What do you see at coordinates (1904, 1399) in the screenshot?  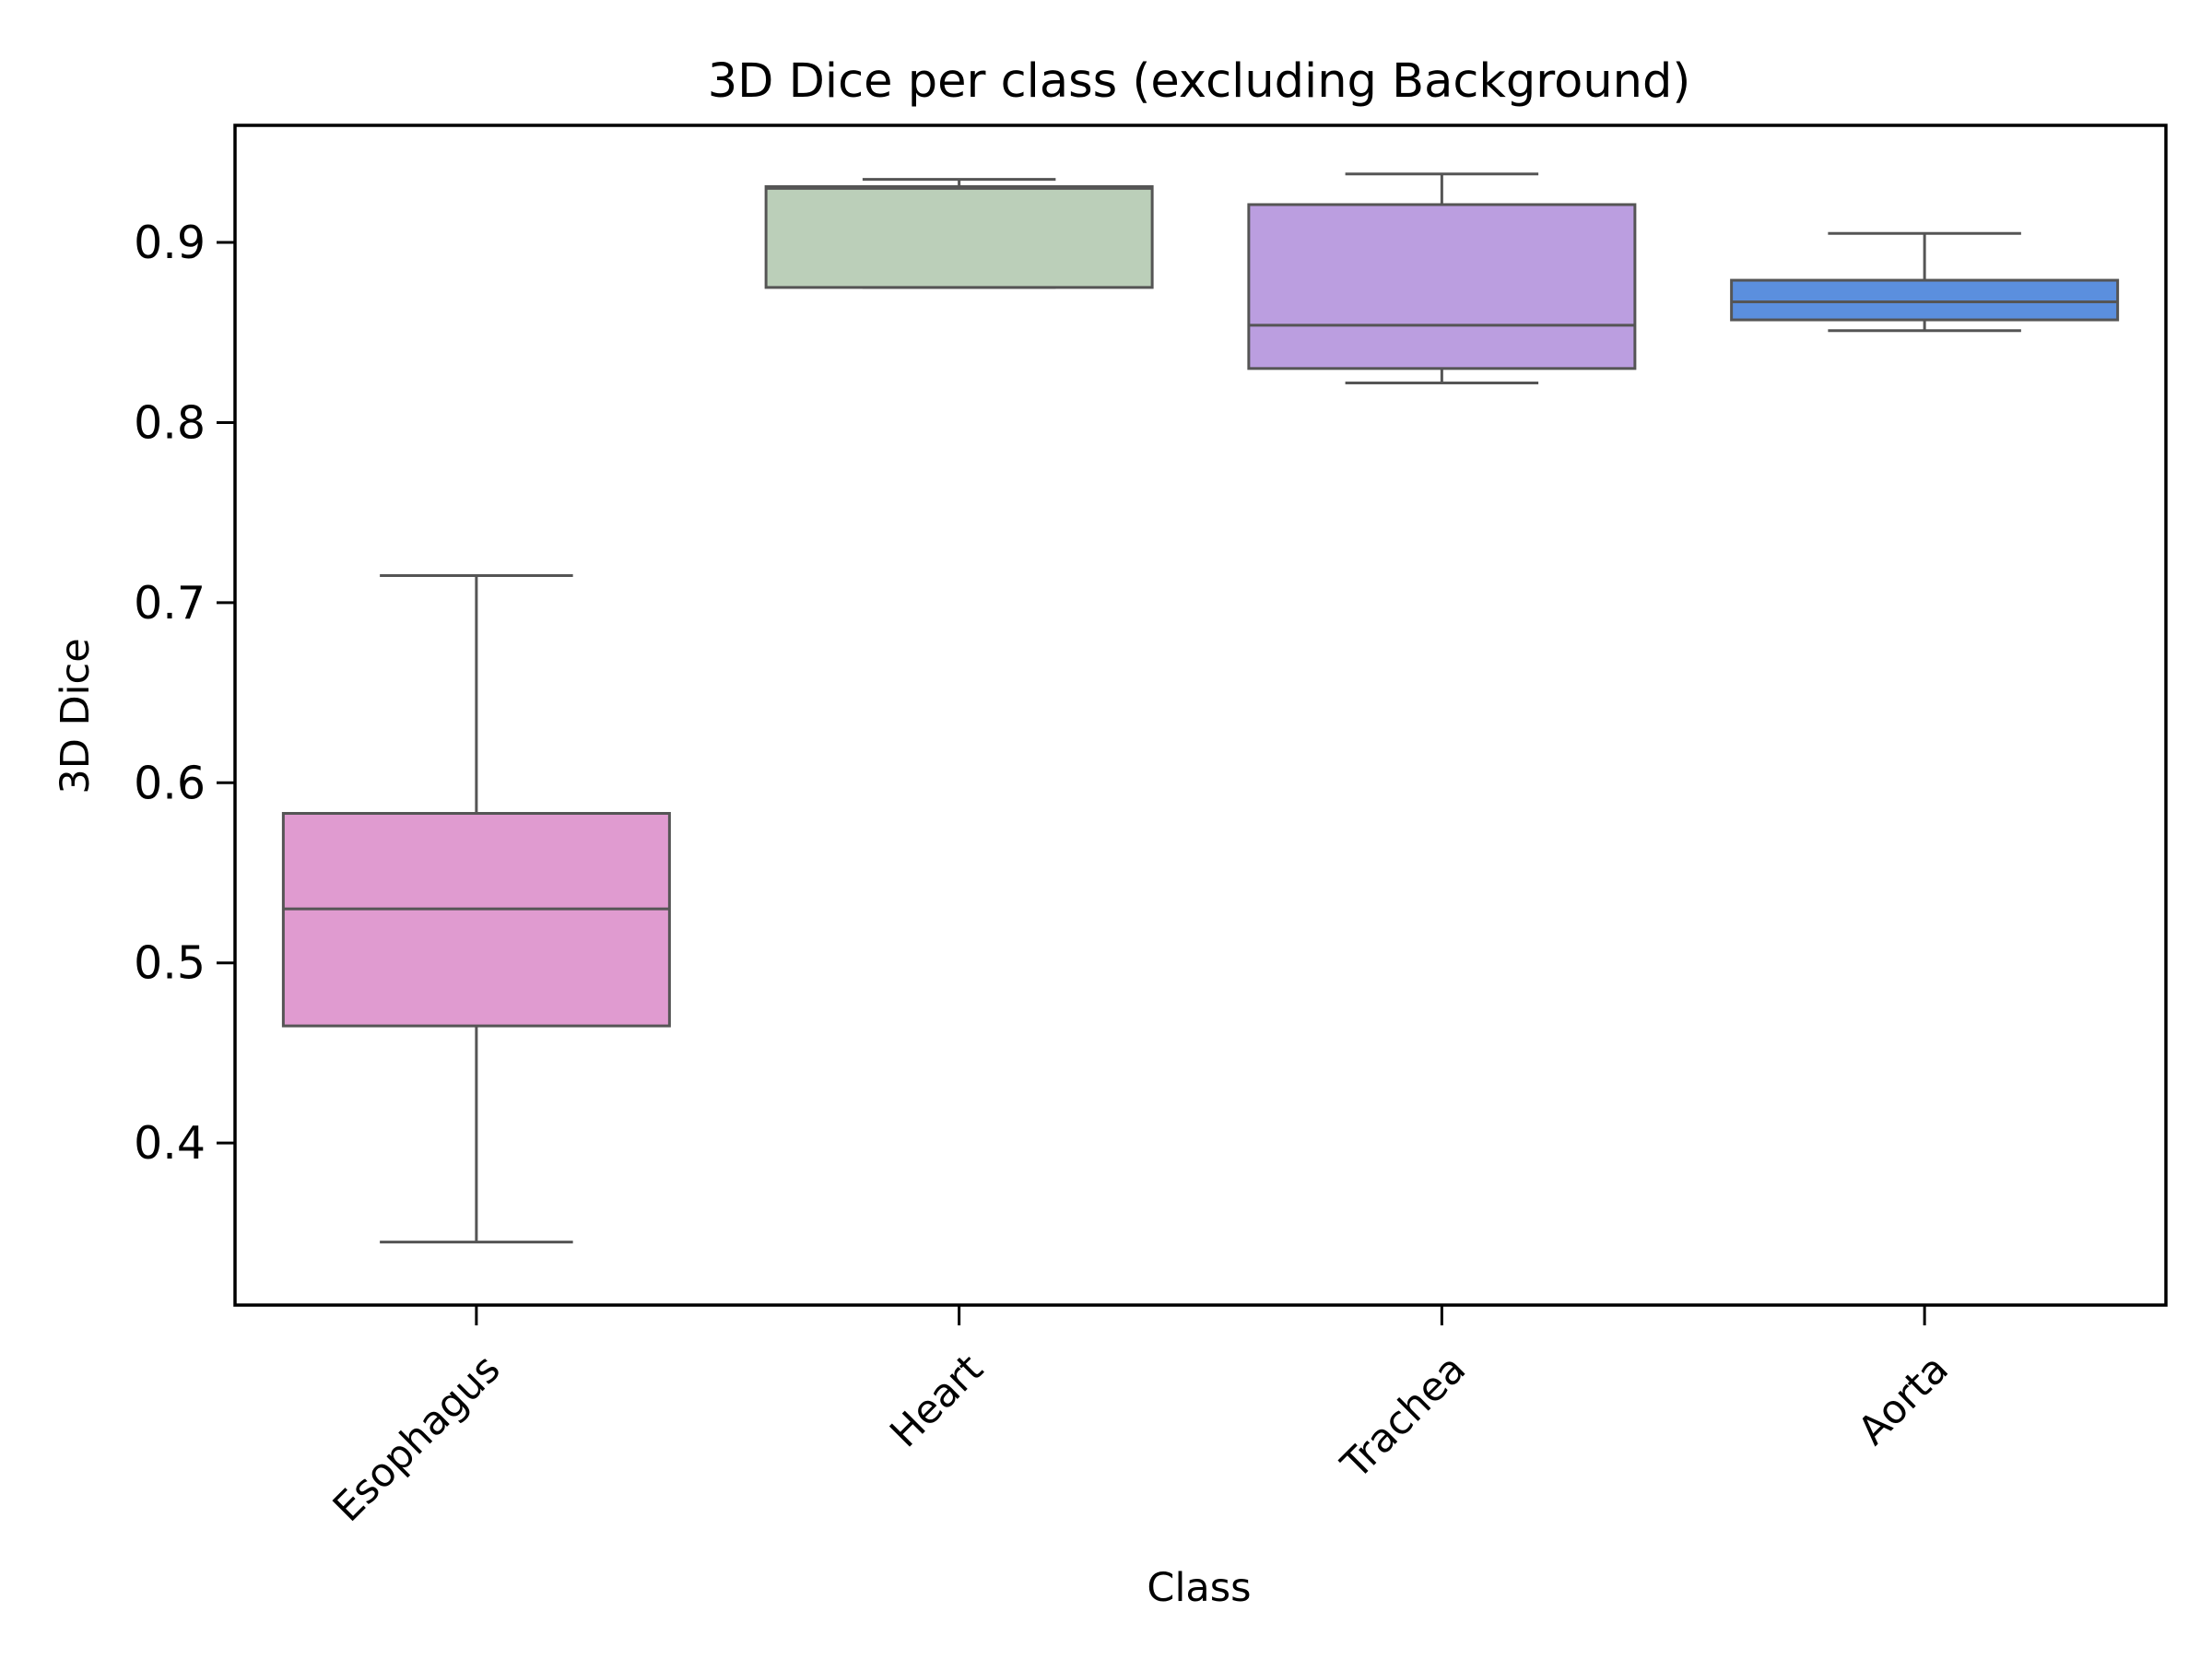 I see `x-tick-label: Aorta` at bounding box center [1904, 1399].